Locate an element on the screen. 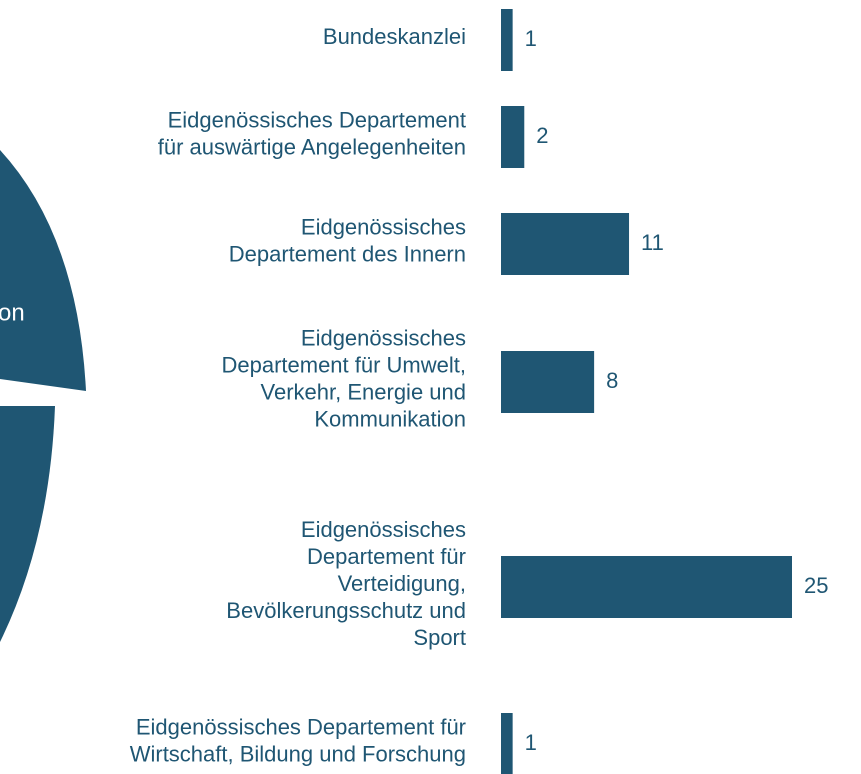  value-label: 8 is located at coordinates (612, 380).